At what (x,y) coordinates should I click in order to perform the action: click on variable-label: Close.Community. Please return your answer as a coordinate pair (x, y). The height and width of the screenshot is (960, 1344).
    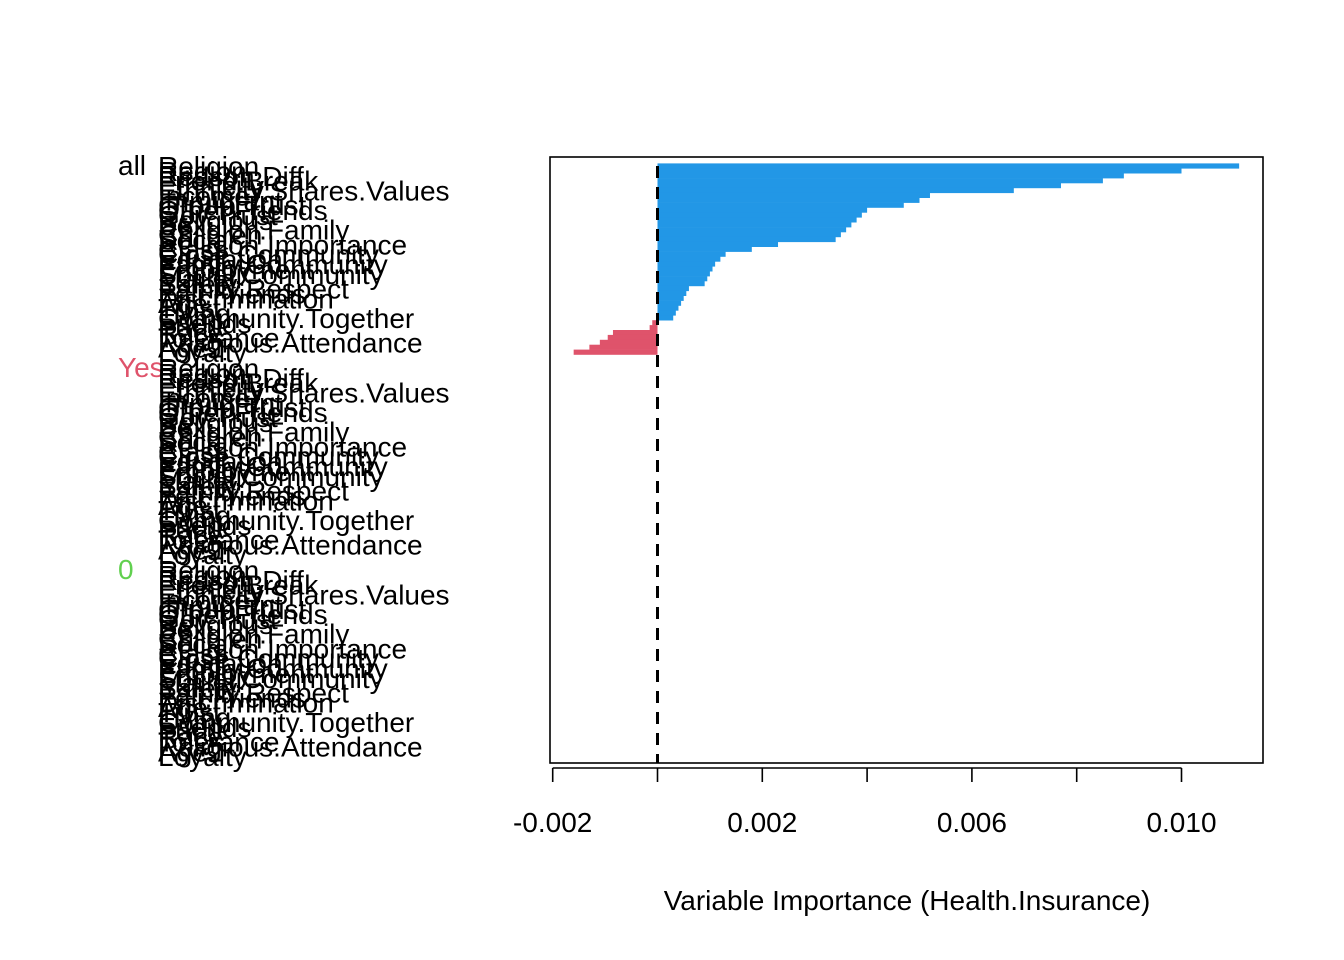
    Looking at the image, I should click on (268, 658).